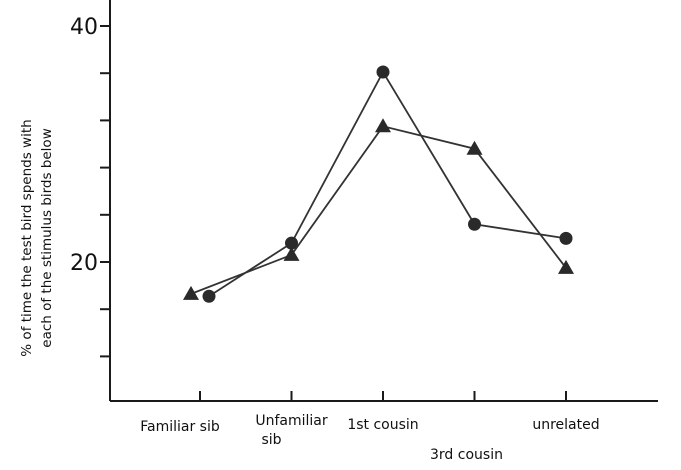 The width and height of the screenshot is (681, 470). Describe the element at coordinates (291, 430) in the screenshot. I see `x-tick-label: Unfamiliar sib` at that location.